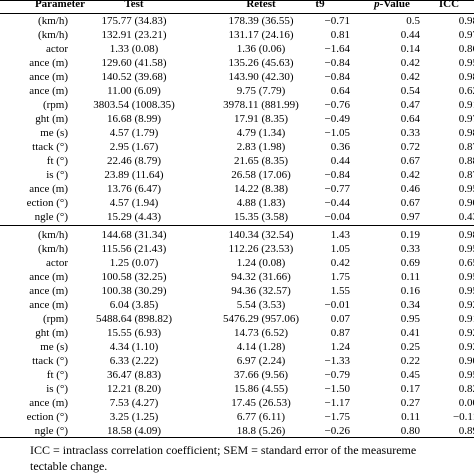 This screenshot has width=474, height=474. I want to click on p-value-cell: 0.47, so click(410, 105).